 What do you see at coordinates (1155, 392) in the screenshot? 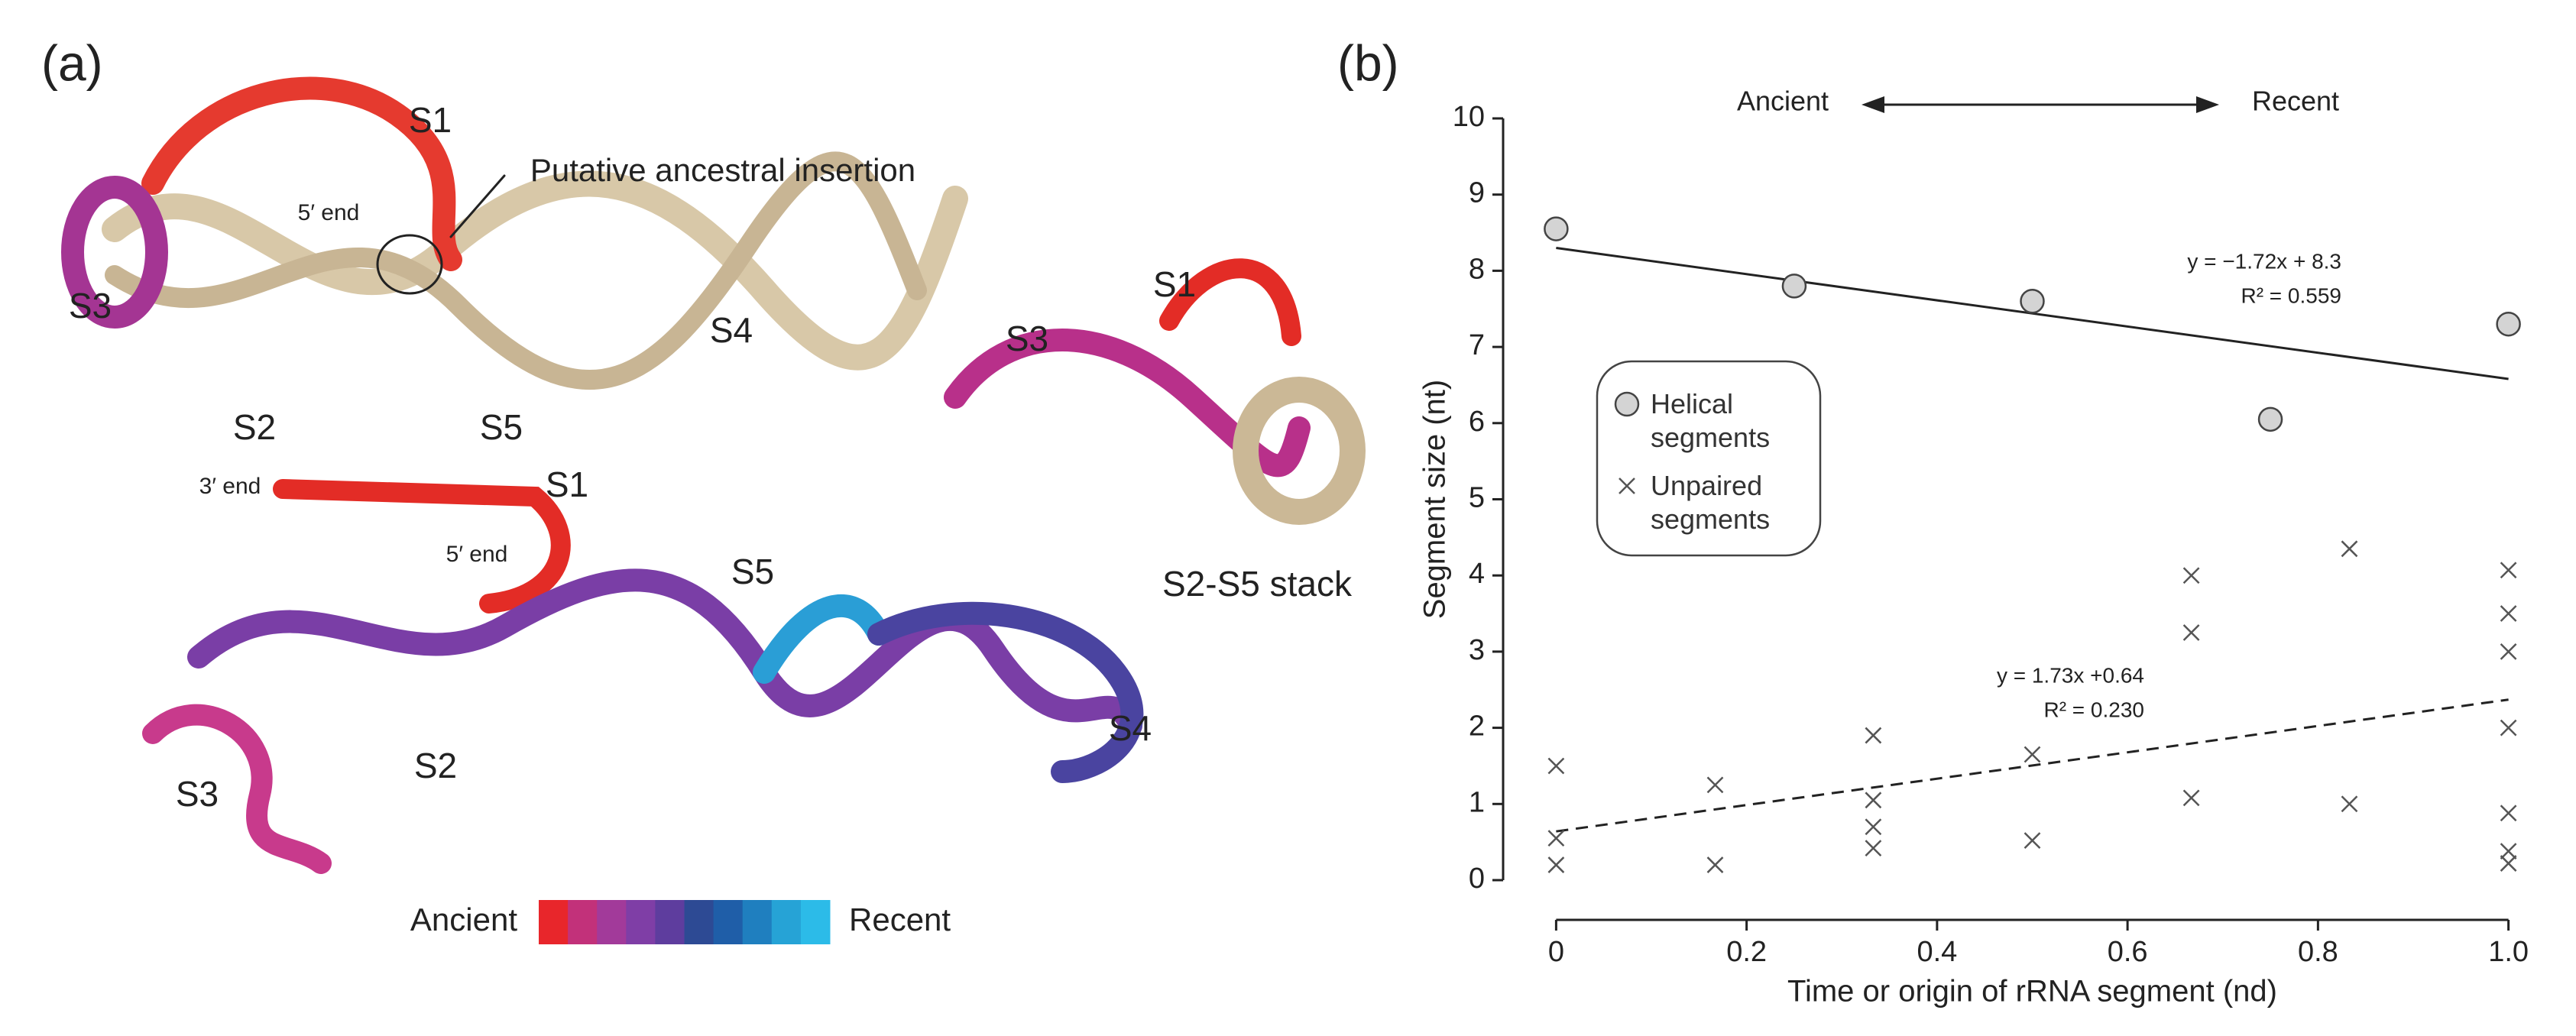
I see `molecule-right` at bounding box center [1155, 392].